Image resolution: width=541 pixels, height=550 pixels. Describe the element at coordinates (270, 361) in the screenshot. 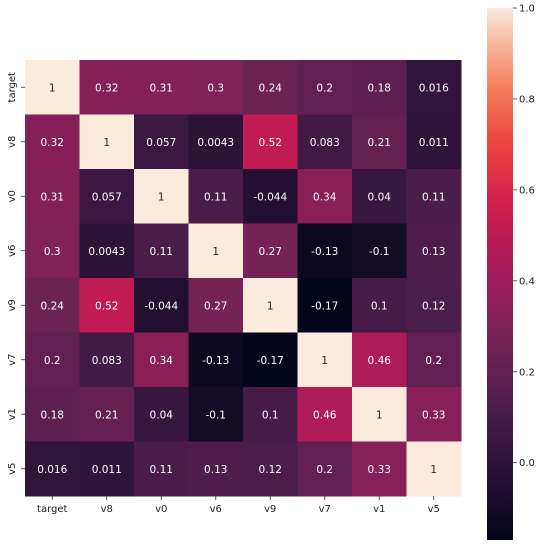

I see `cell-value-label: -0.17` at that location.